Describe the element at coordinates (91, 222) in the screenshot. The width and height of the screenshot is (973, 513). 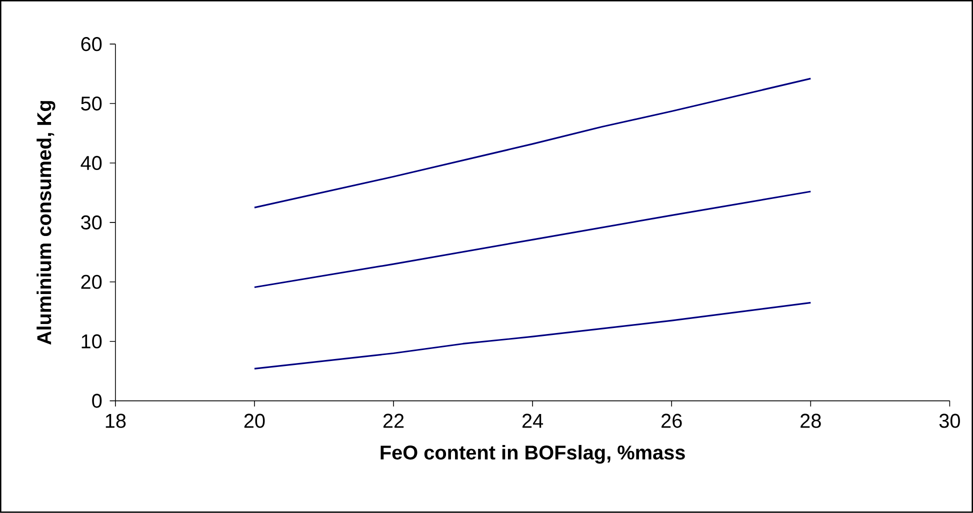
I see `y-tick-label: 30` at that location.